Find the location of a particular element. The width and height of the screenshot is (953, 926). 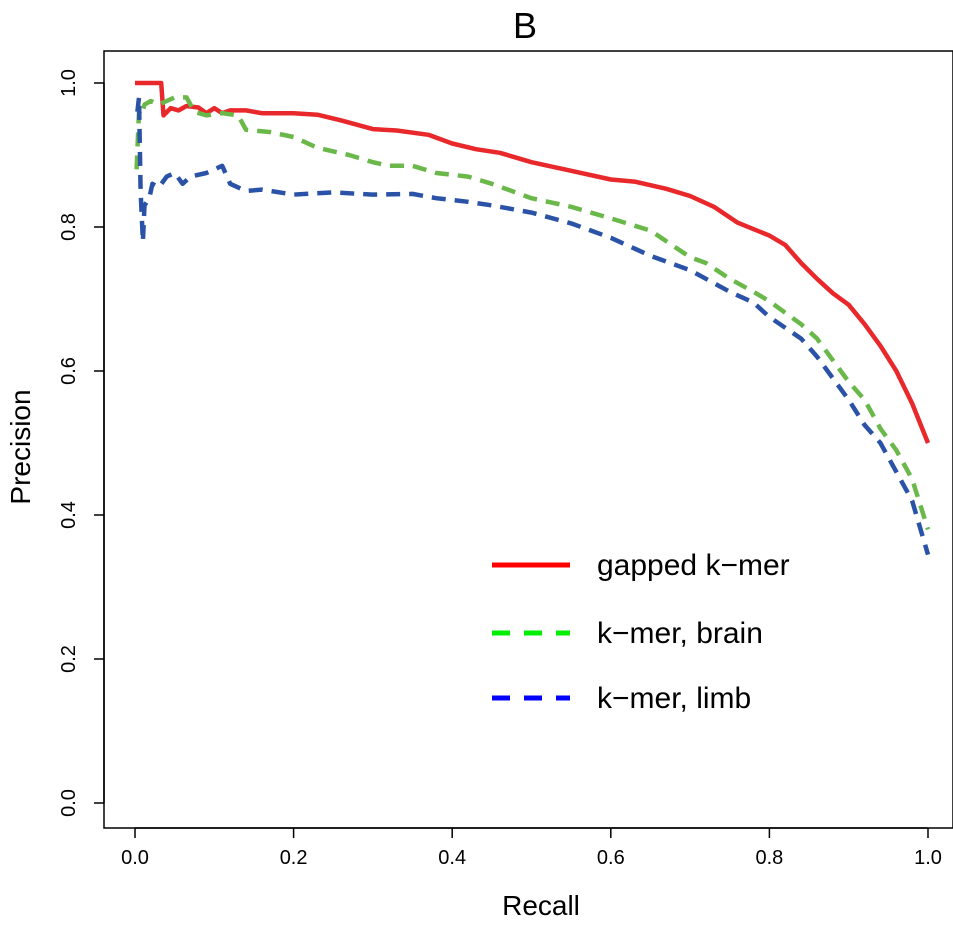

x-tick-label: 0.0 is located at coordinates (135, 858).